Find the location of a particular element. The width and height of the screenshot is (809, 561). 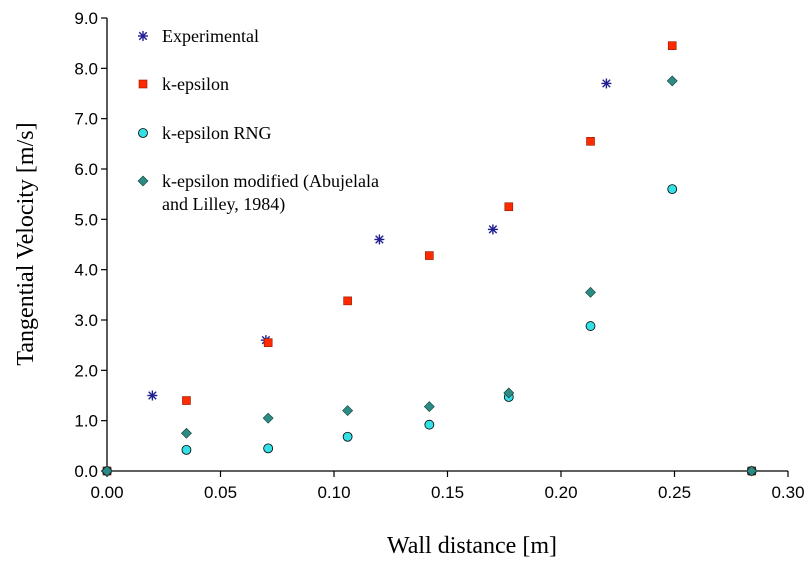

x-tick-label: 0.05 is located at coordinates (220, 492).